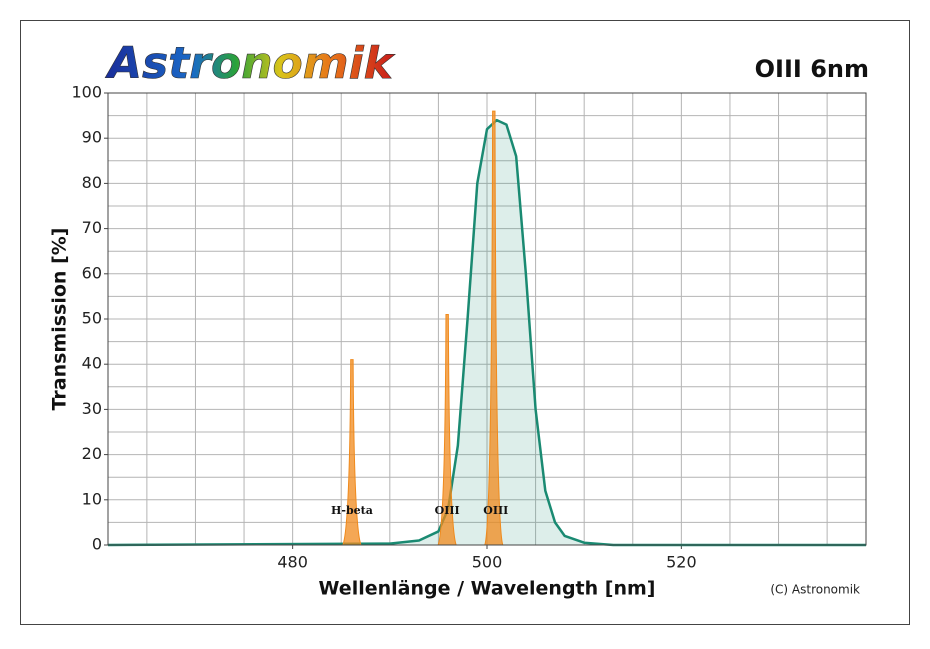 This screenshot has width=930, height=649. What do you see at coordinates (97, 544) in the screenshot?
I see `y-tick-label: 0` at bounding box center [97, 544].